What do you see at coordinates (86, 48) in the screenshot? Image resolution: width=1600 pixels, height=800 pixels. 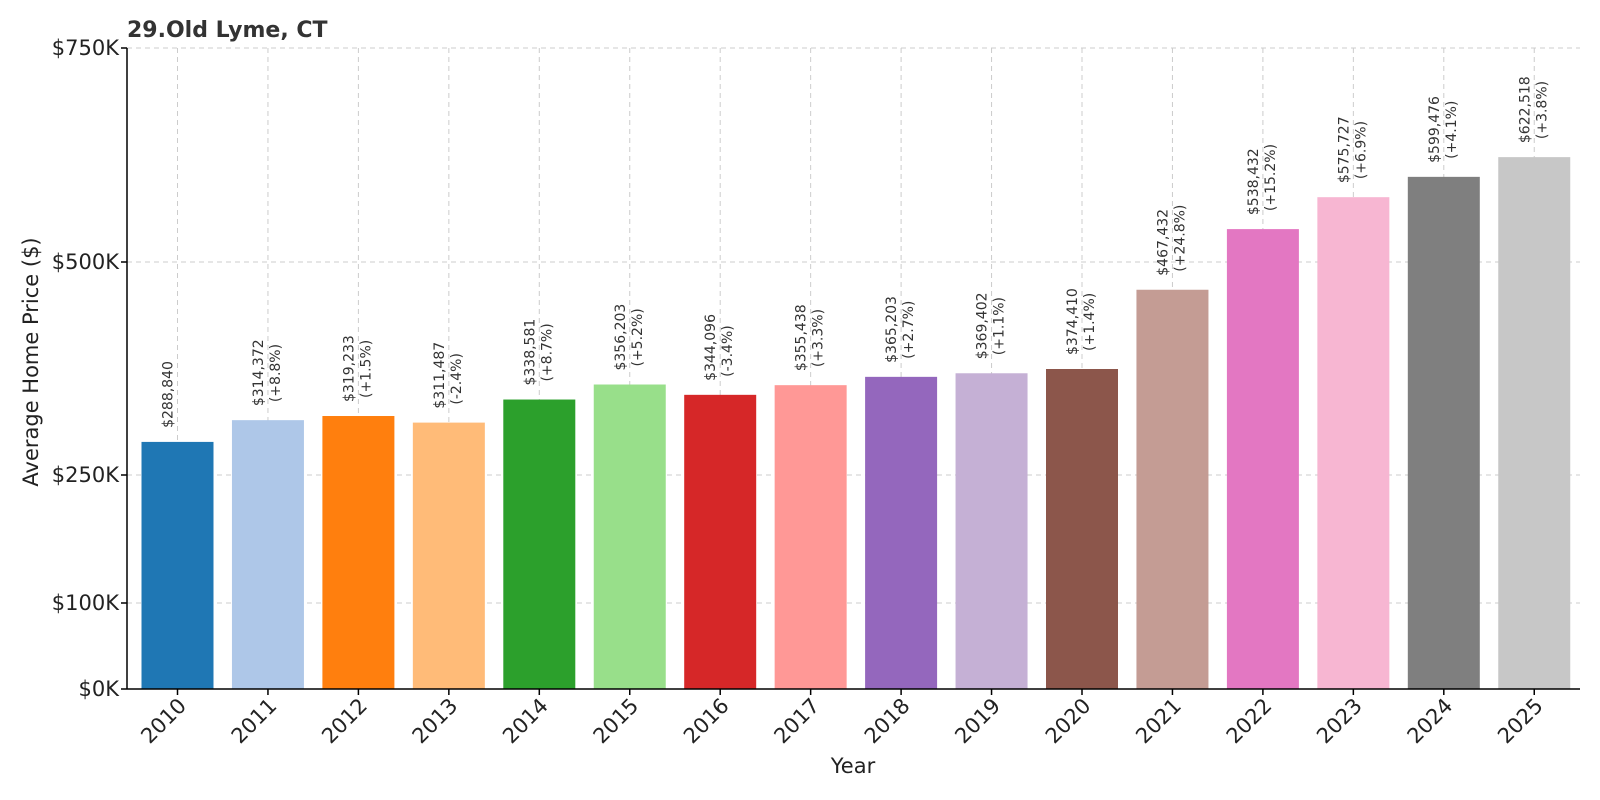 I see `y-tick-label: $750K` at bounding box center [86, 48].